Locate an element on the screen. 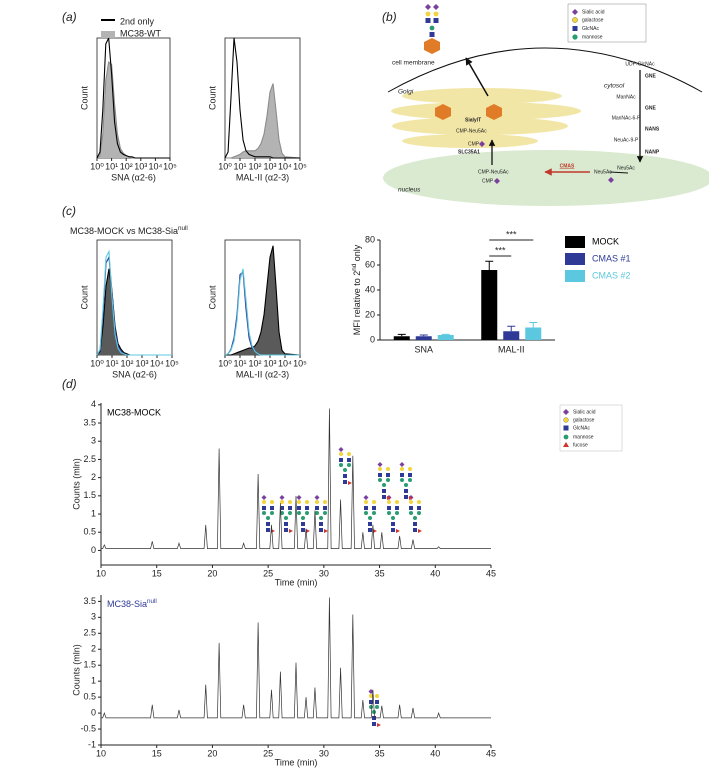 Image resolution: width=709 pixels, height=776 pixels. bar is located at coordinates (511, 335).